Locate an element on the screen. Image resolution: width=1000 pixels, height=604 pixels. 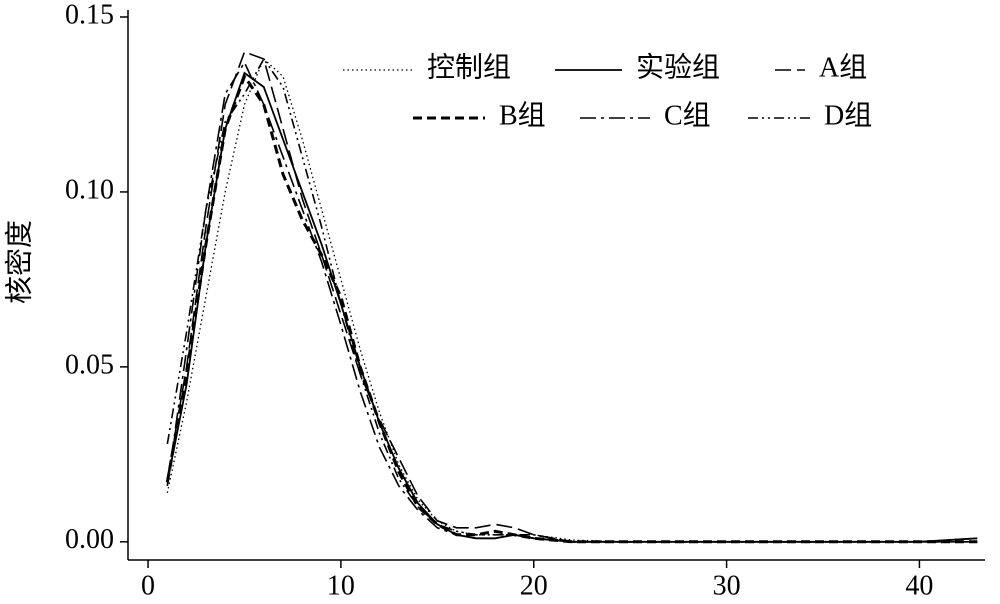
y-axis-label: 核密度 is located at coordinates (19, 262).